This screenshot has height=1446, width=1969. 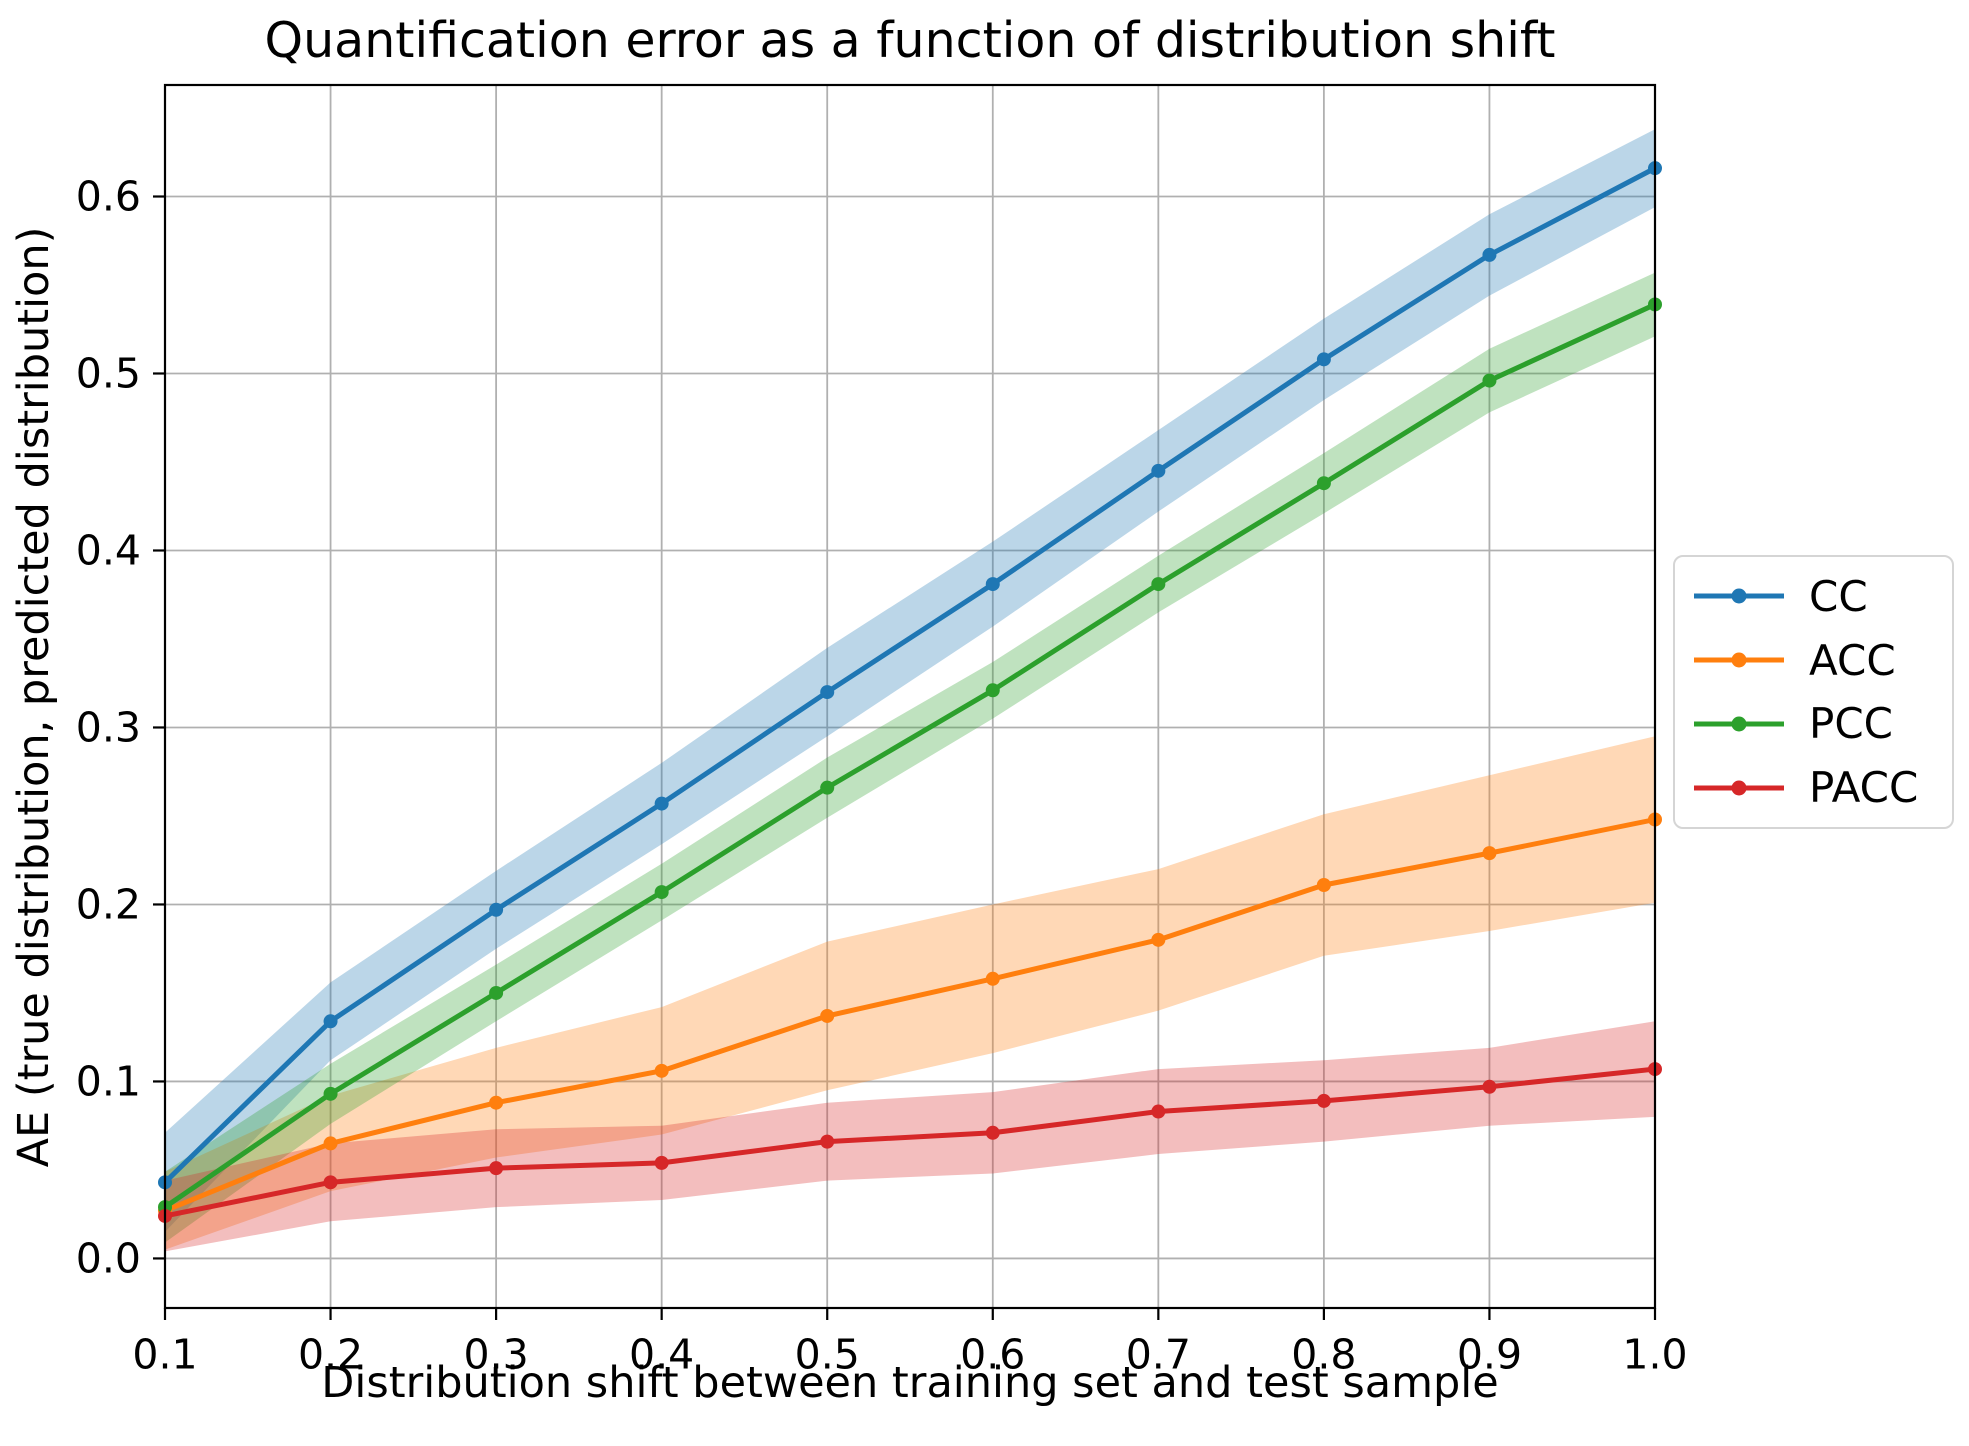 What do you see at coordinates (108, 1258) in the screenshot?
I see `y-tick-label: 0.0` at bounding box center [108, 1258].